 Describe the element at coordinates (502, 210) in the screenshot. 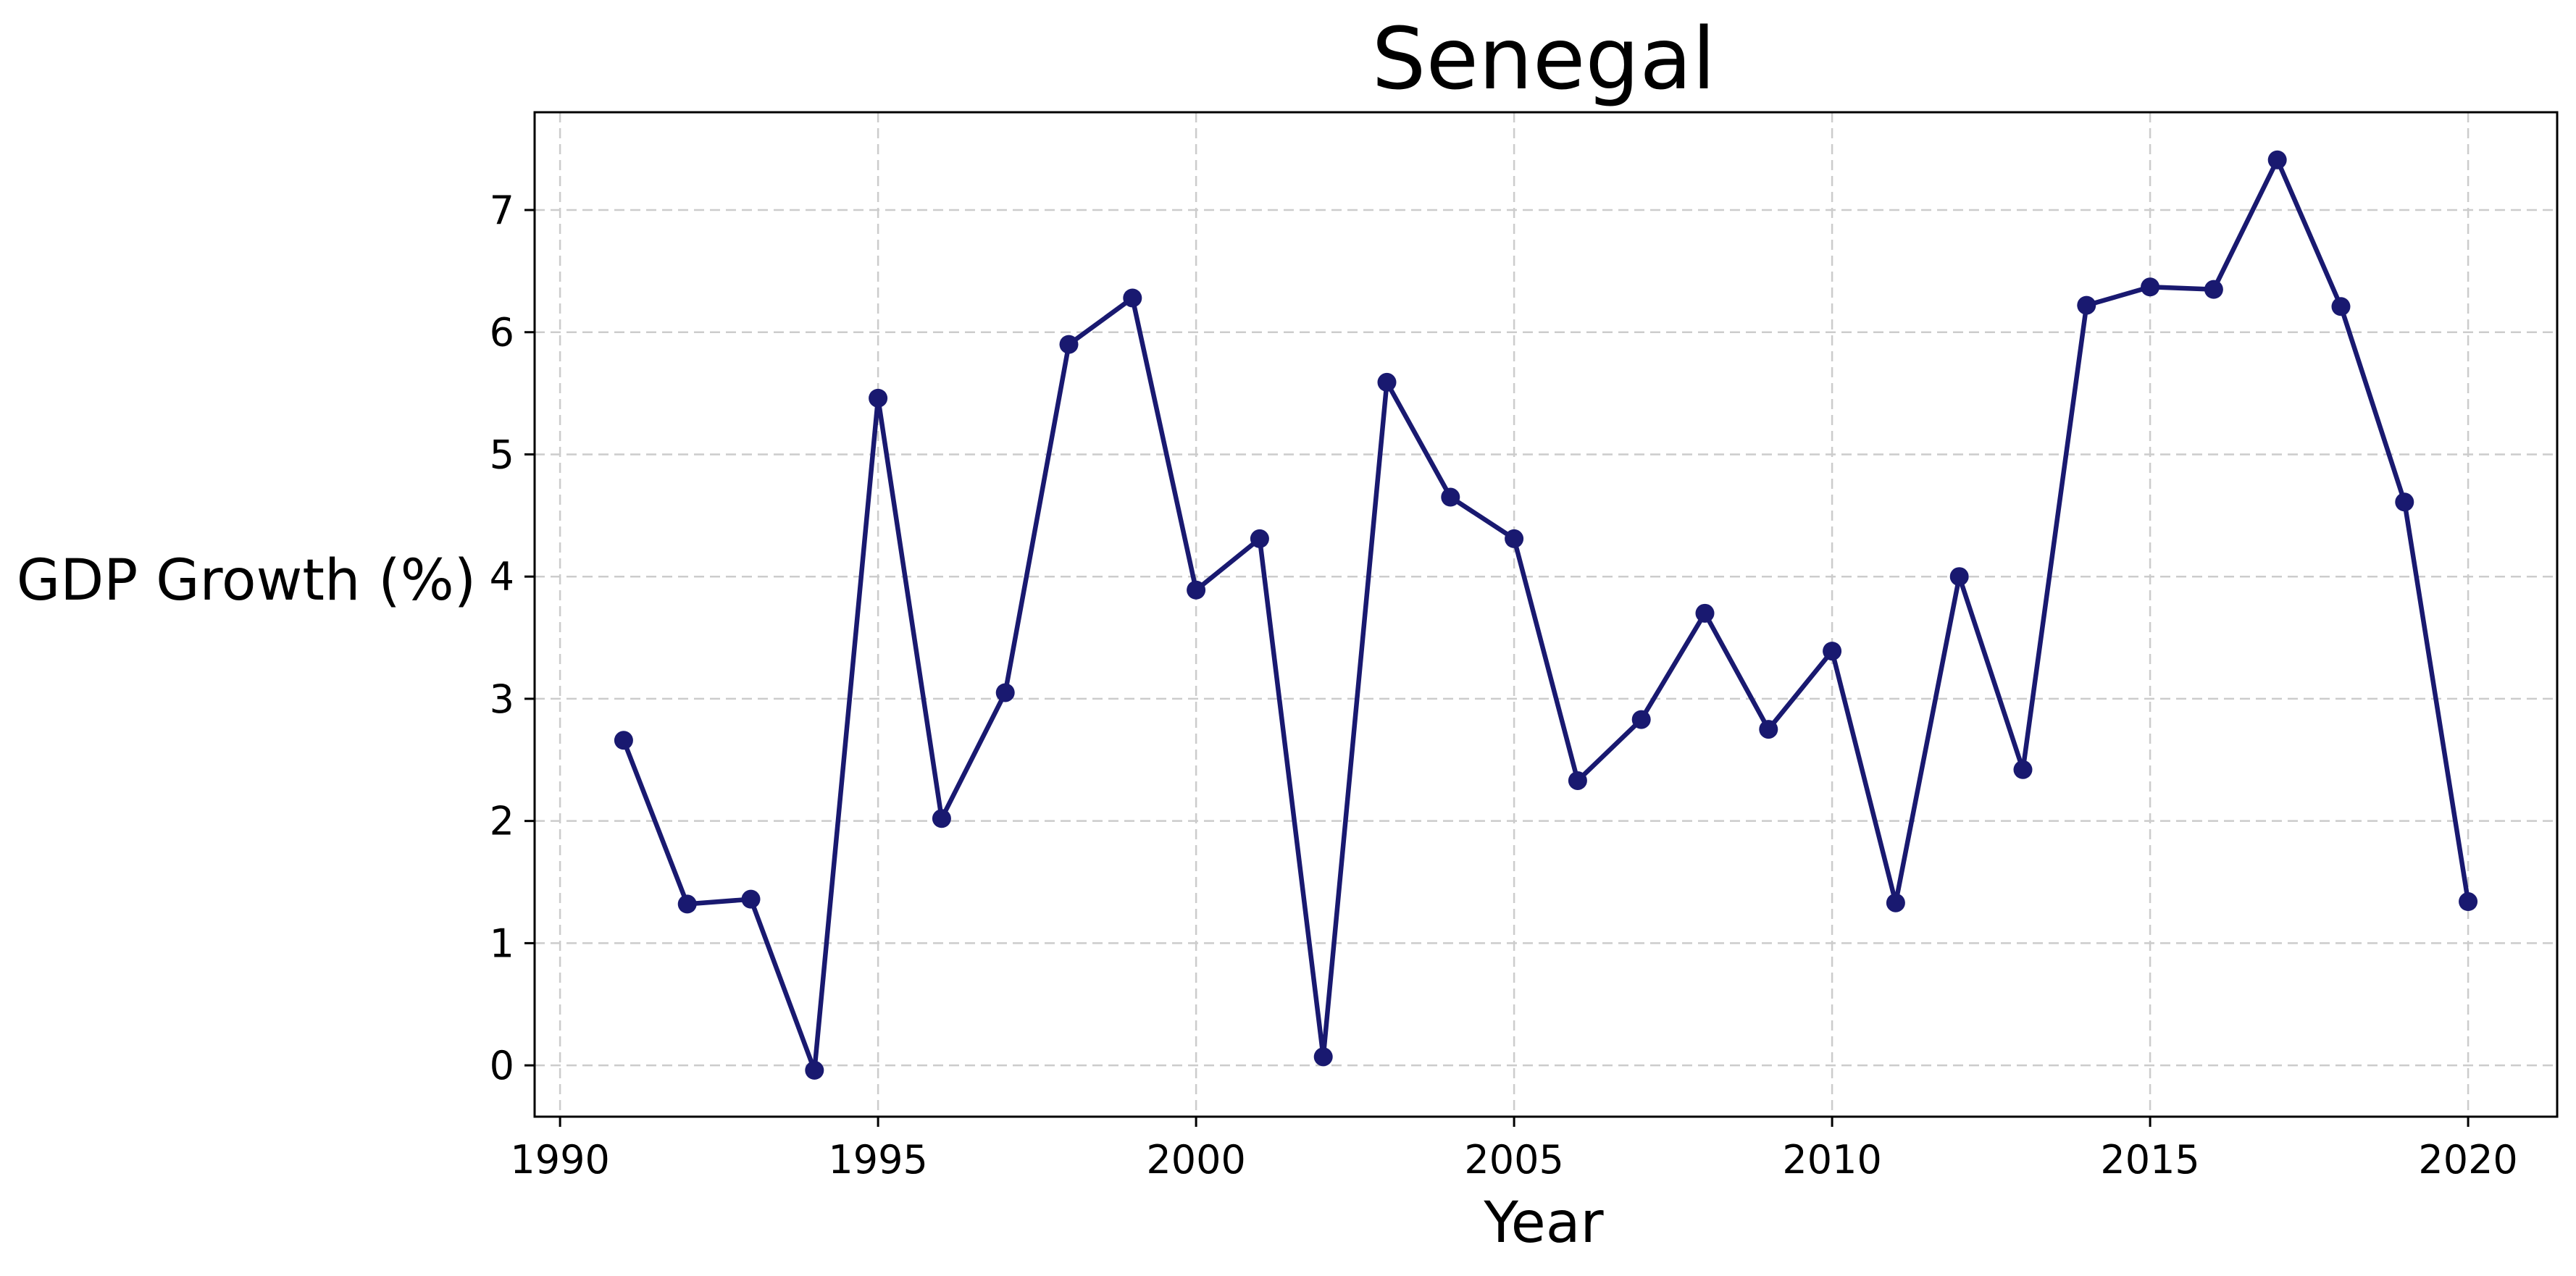

I see `y-tick-label: 7` at that location.